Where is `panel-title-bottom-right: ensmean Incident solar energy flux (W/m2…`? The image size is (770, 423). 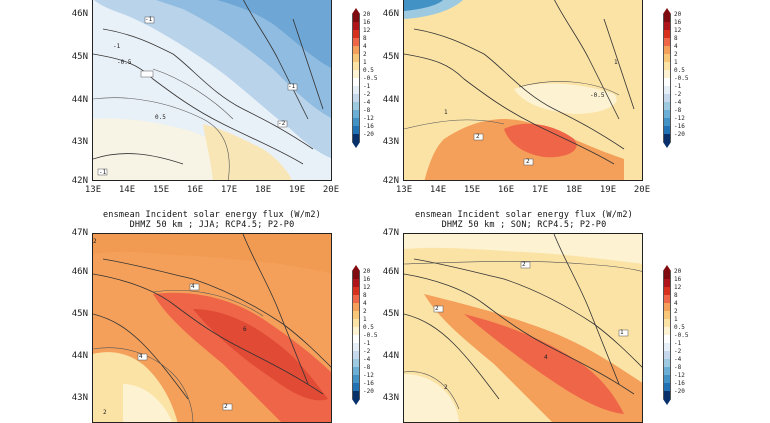 panel-title-bottom-right: ensmean Incident solar energy flux (W/m2… is located at coordinates (523, 220).